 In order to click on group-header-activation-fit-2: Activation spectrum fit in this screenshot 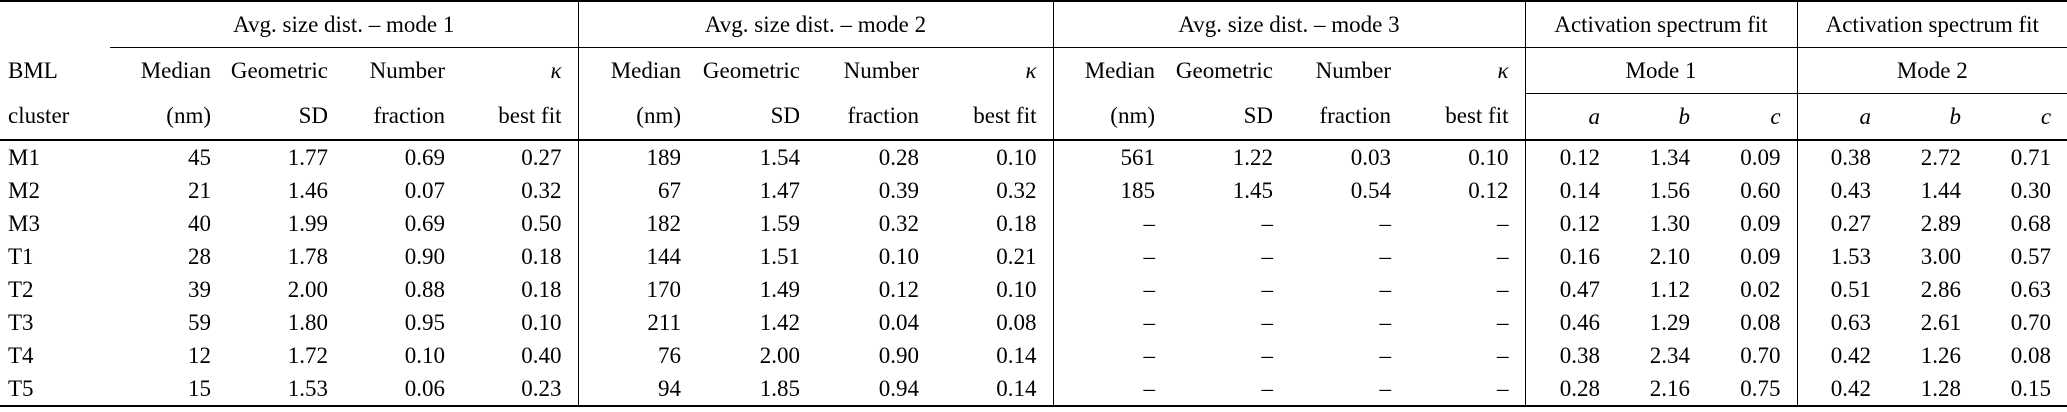, I will do `click(1931, 24)`.